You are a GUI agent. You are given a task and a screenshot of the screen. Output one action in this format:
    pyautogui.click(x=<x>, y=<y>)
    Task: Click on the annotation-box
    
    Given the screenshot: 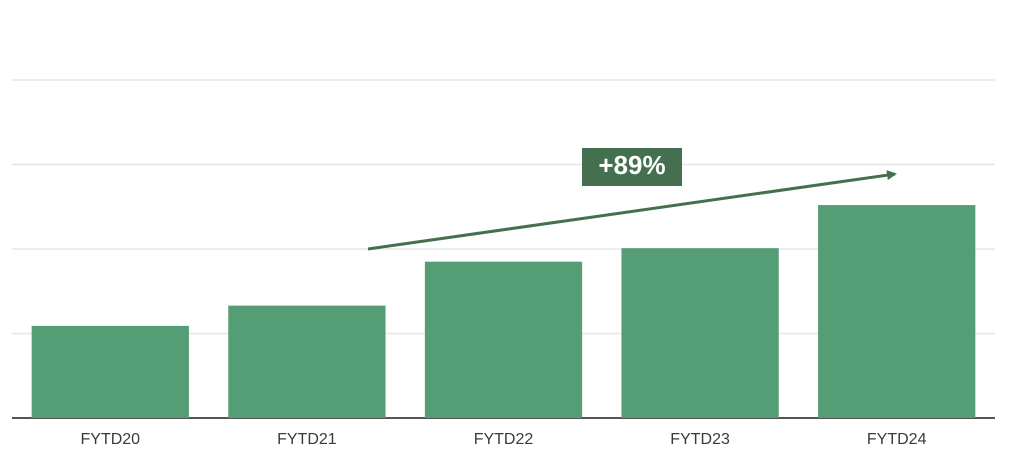 What is the action you would take?
    pyautogui.click(x=632, y=167)
    